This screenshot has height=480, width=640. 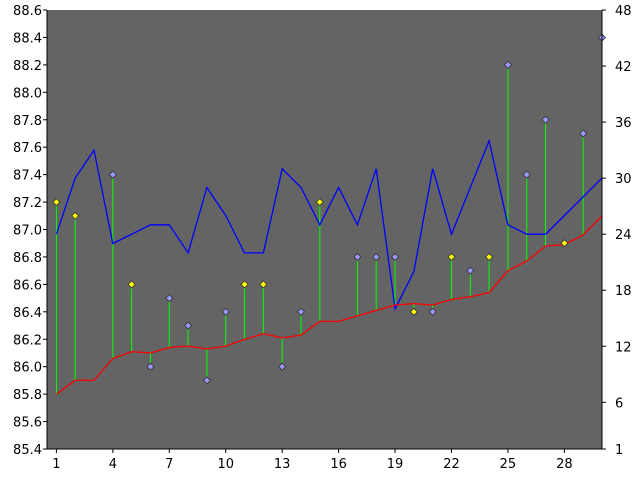 What do you see at coordinates (27, 121) in the screenshot?
I see `left-axis-tick-label: 87.8` at bounding box center [27, 121].